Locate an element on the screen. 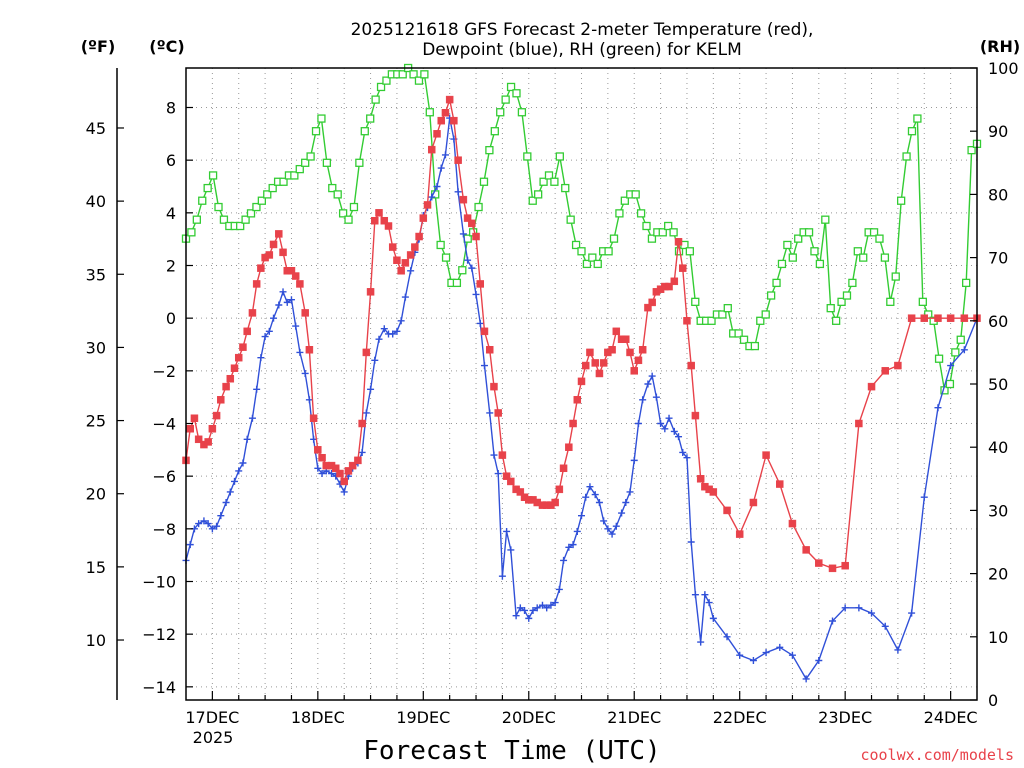 This screenshot has height=768, width=1024. rh-tick-label: 100 is located at coordinates (1003, 68).